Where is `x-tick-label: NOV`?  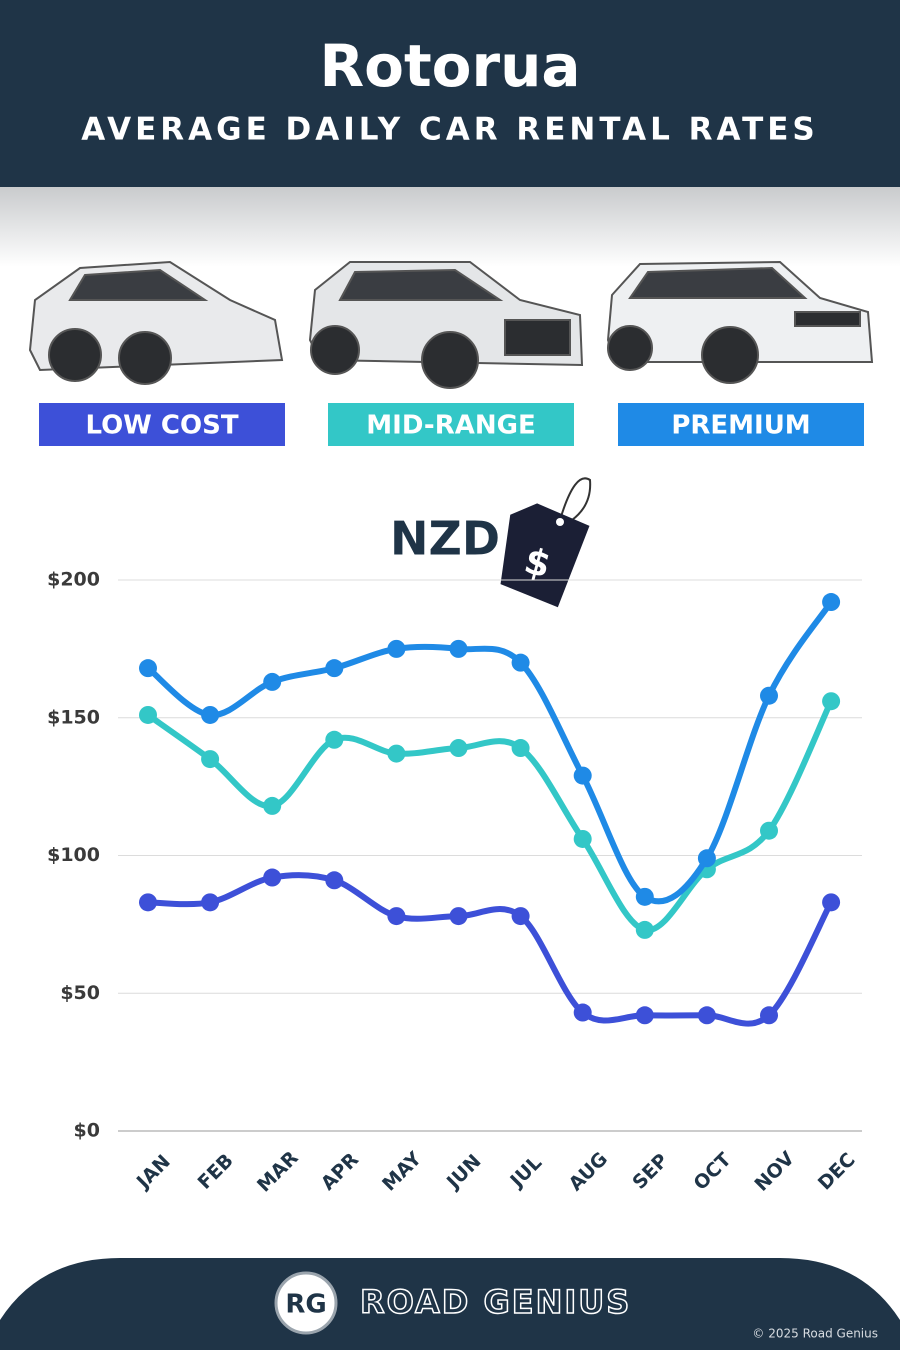 x-tick-label: NOV is located at coordinates (775, 1171).